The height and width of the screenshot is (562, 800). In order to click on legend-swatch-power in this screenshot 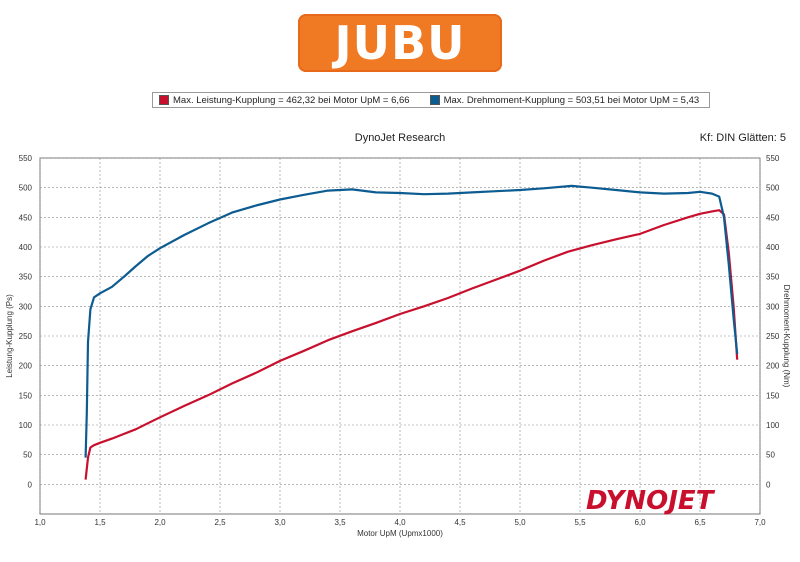, I will do `click(164, 100)`.